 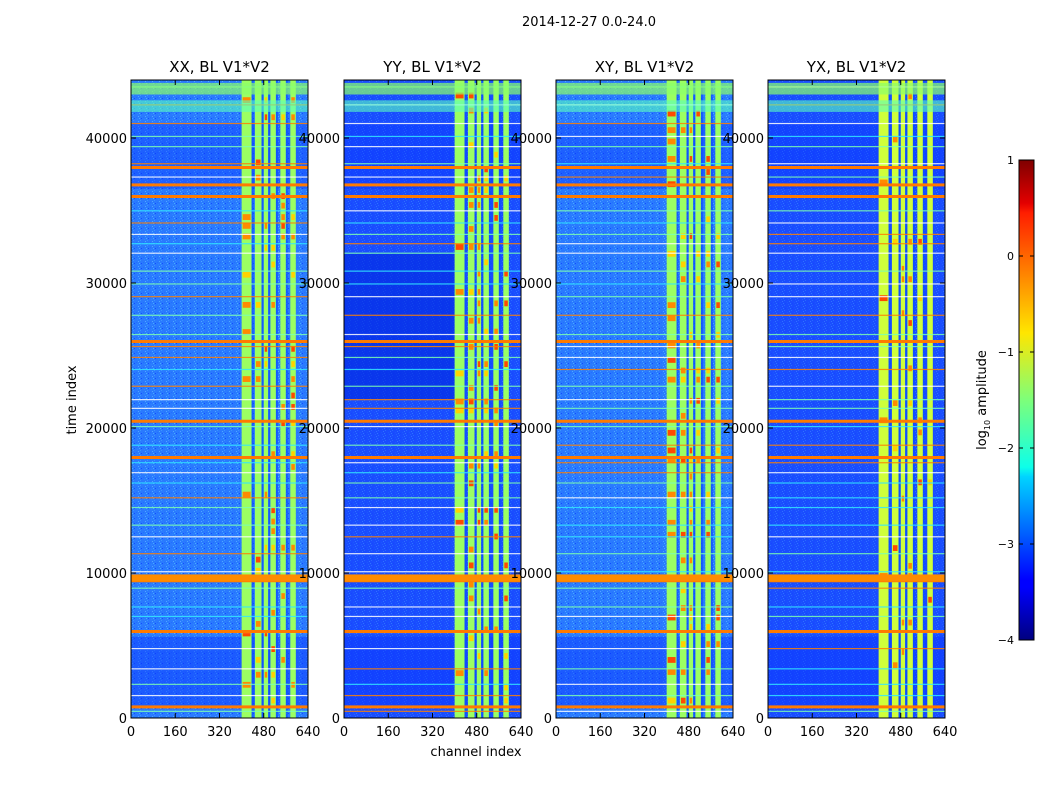 I want to click on y-tick-label: 10000, so click(x=106, y=574).